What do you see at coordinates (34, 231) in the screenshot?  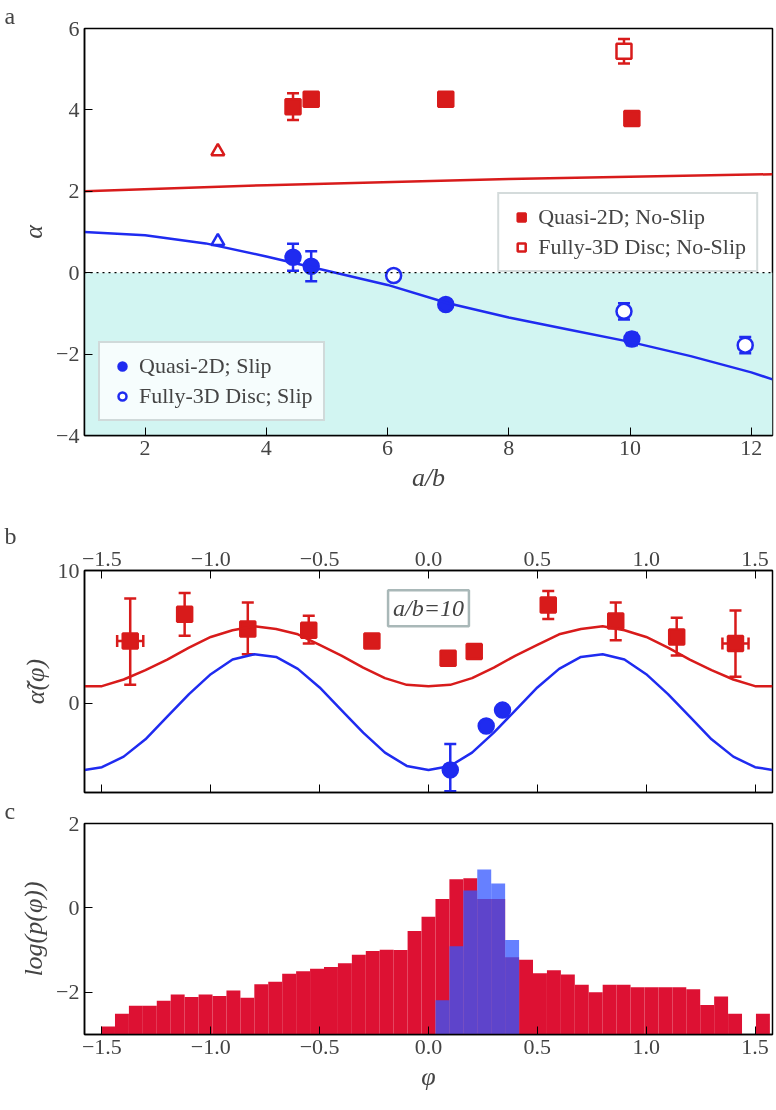 I see `y-axis-title: α` at bounding box center [34, 231].